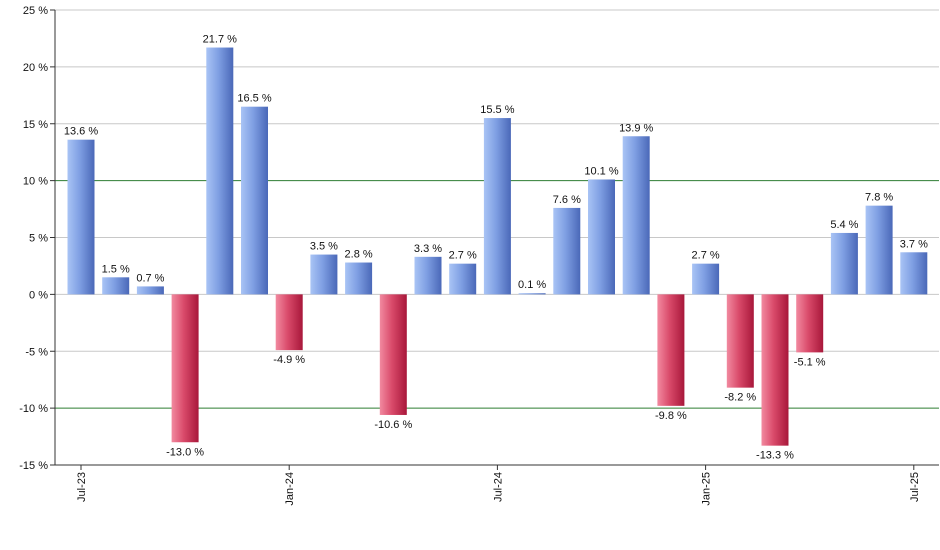  What do you see at coordinates (915, 487) in the screenshot?
I see `x-tick-label: Jul-25` at bounding box center [915, 487].